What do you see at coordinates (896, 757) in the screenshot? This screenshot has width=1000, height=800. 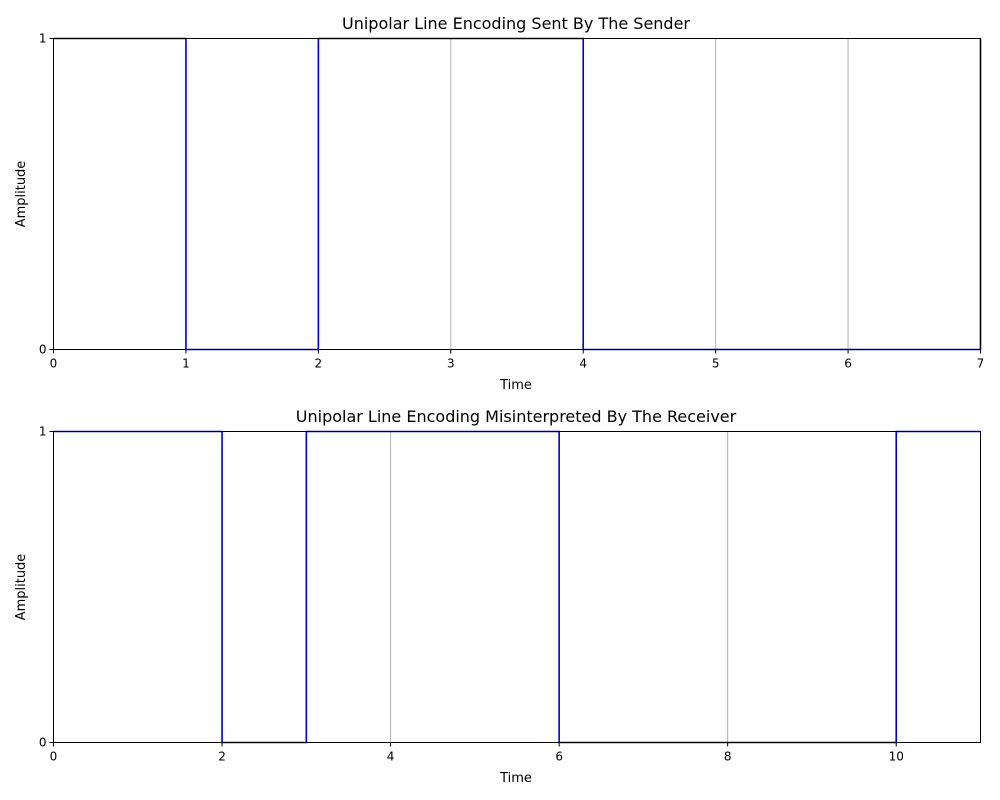 I see `x-tick-label: 10` at bounding box center [896, 757].